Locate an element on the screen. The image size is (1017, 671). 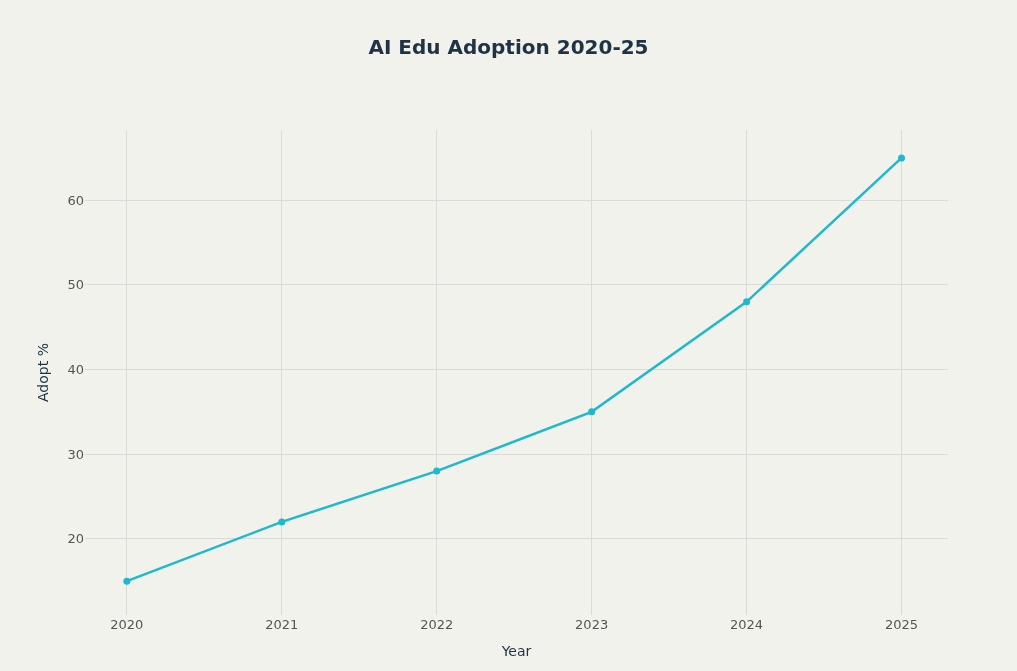
x-tick-label: 2022 is located at coordinates (437, 624).